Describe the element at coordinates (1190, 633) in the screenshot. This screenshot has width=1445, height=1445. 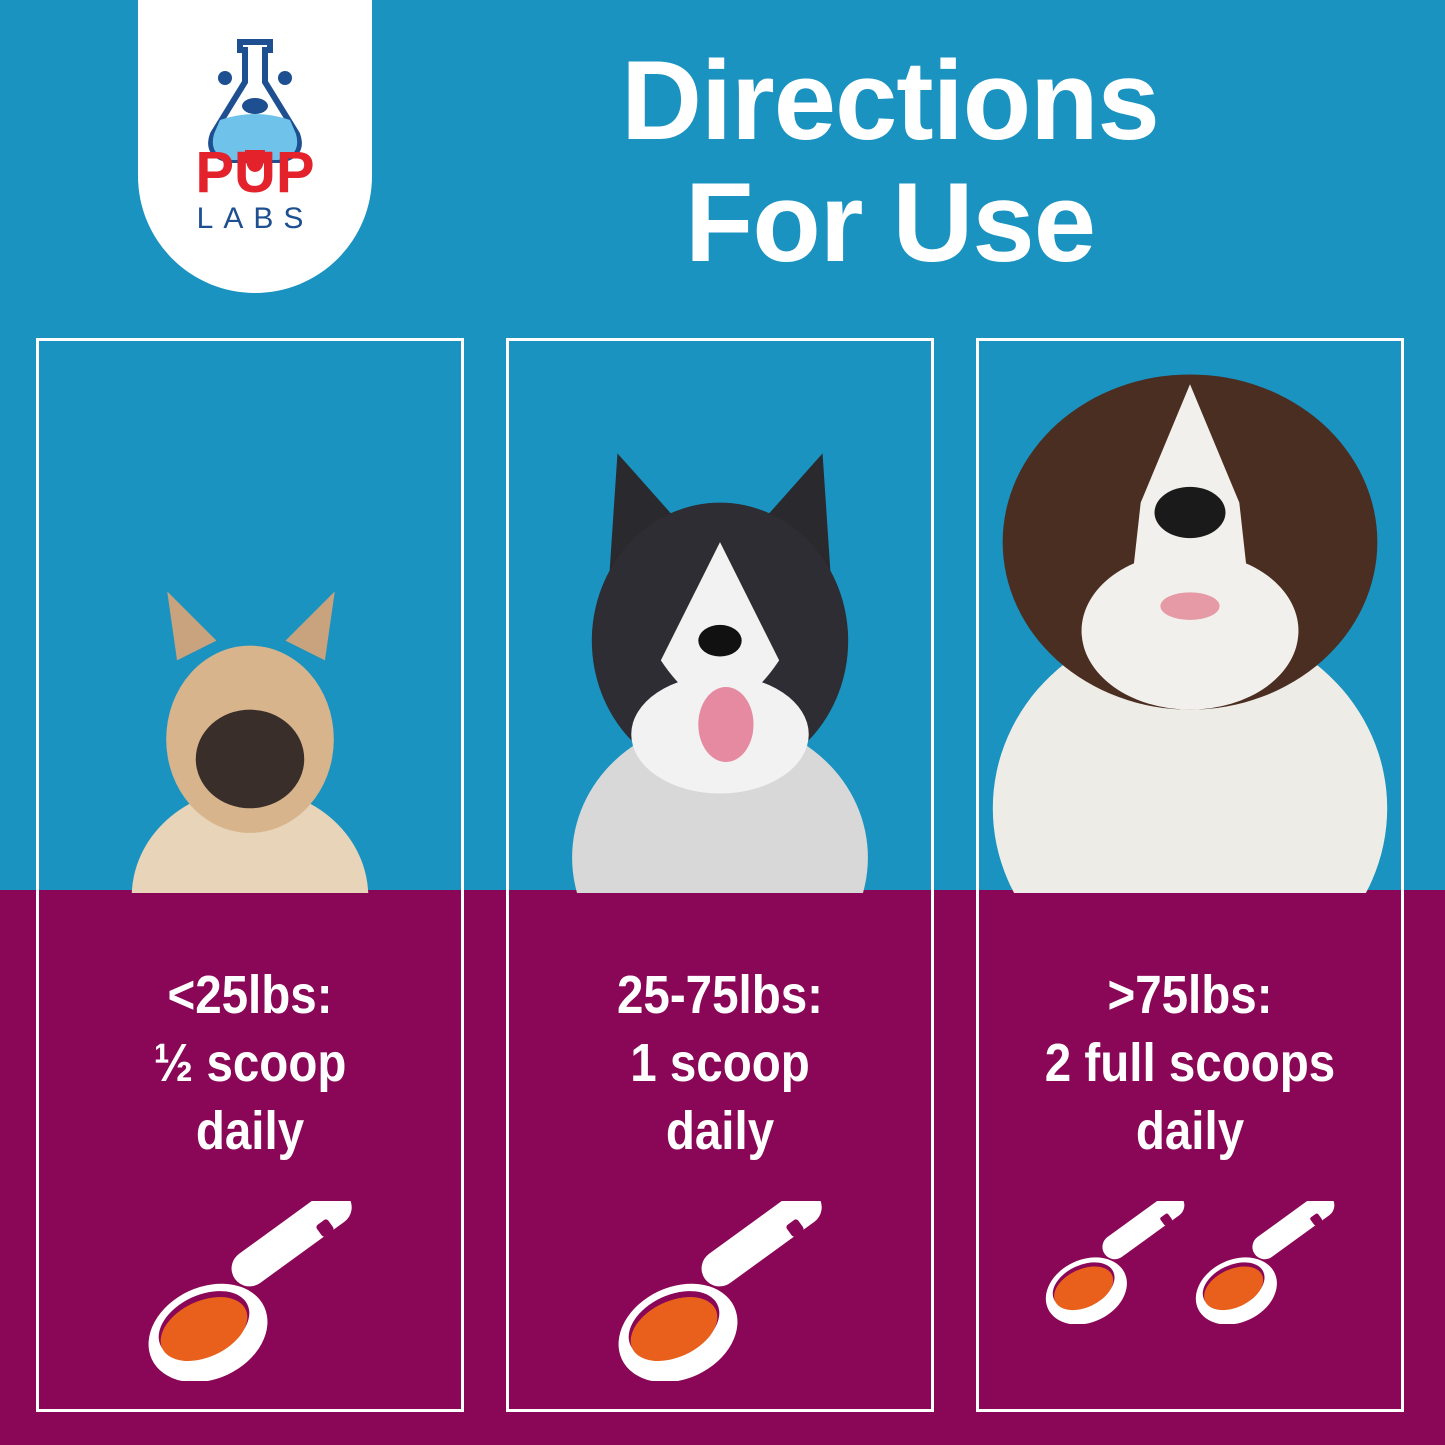
I see `saint-bernard-image` at that location.